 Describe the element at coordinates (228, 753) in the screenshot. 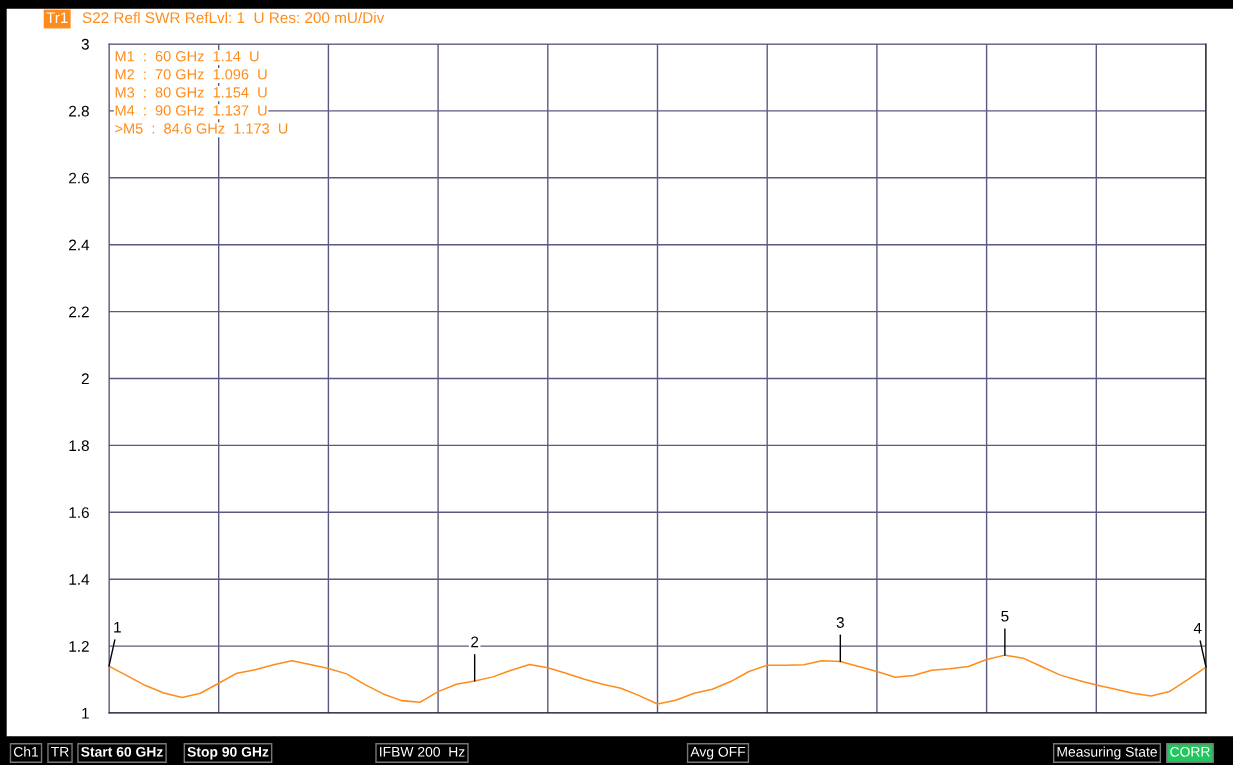

I see `text: Stop 90 GHz` at that location.